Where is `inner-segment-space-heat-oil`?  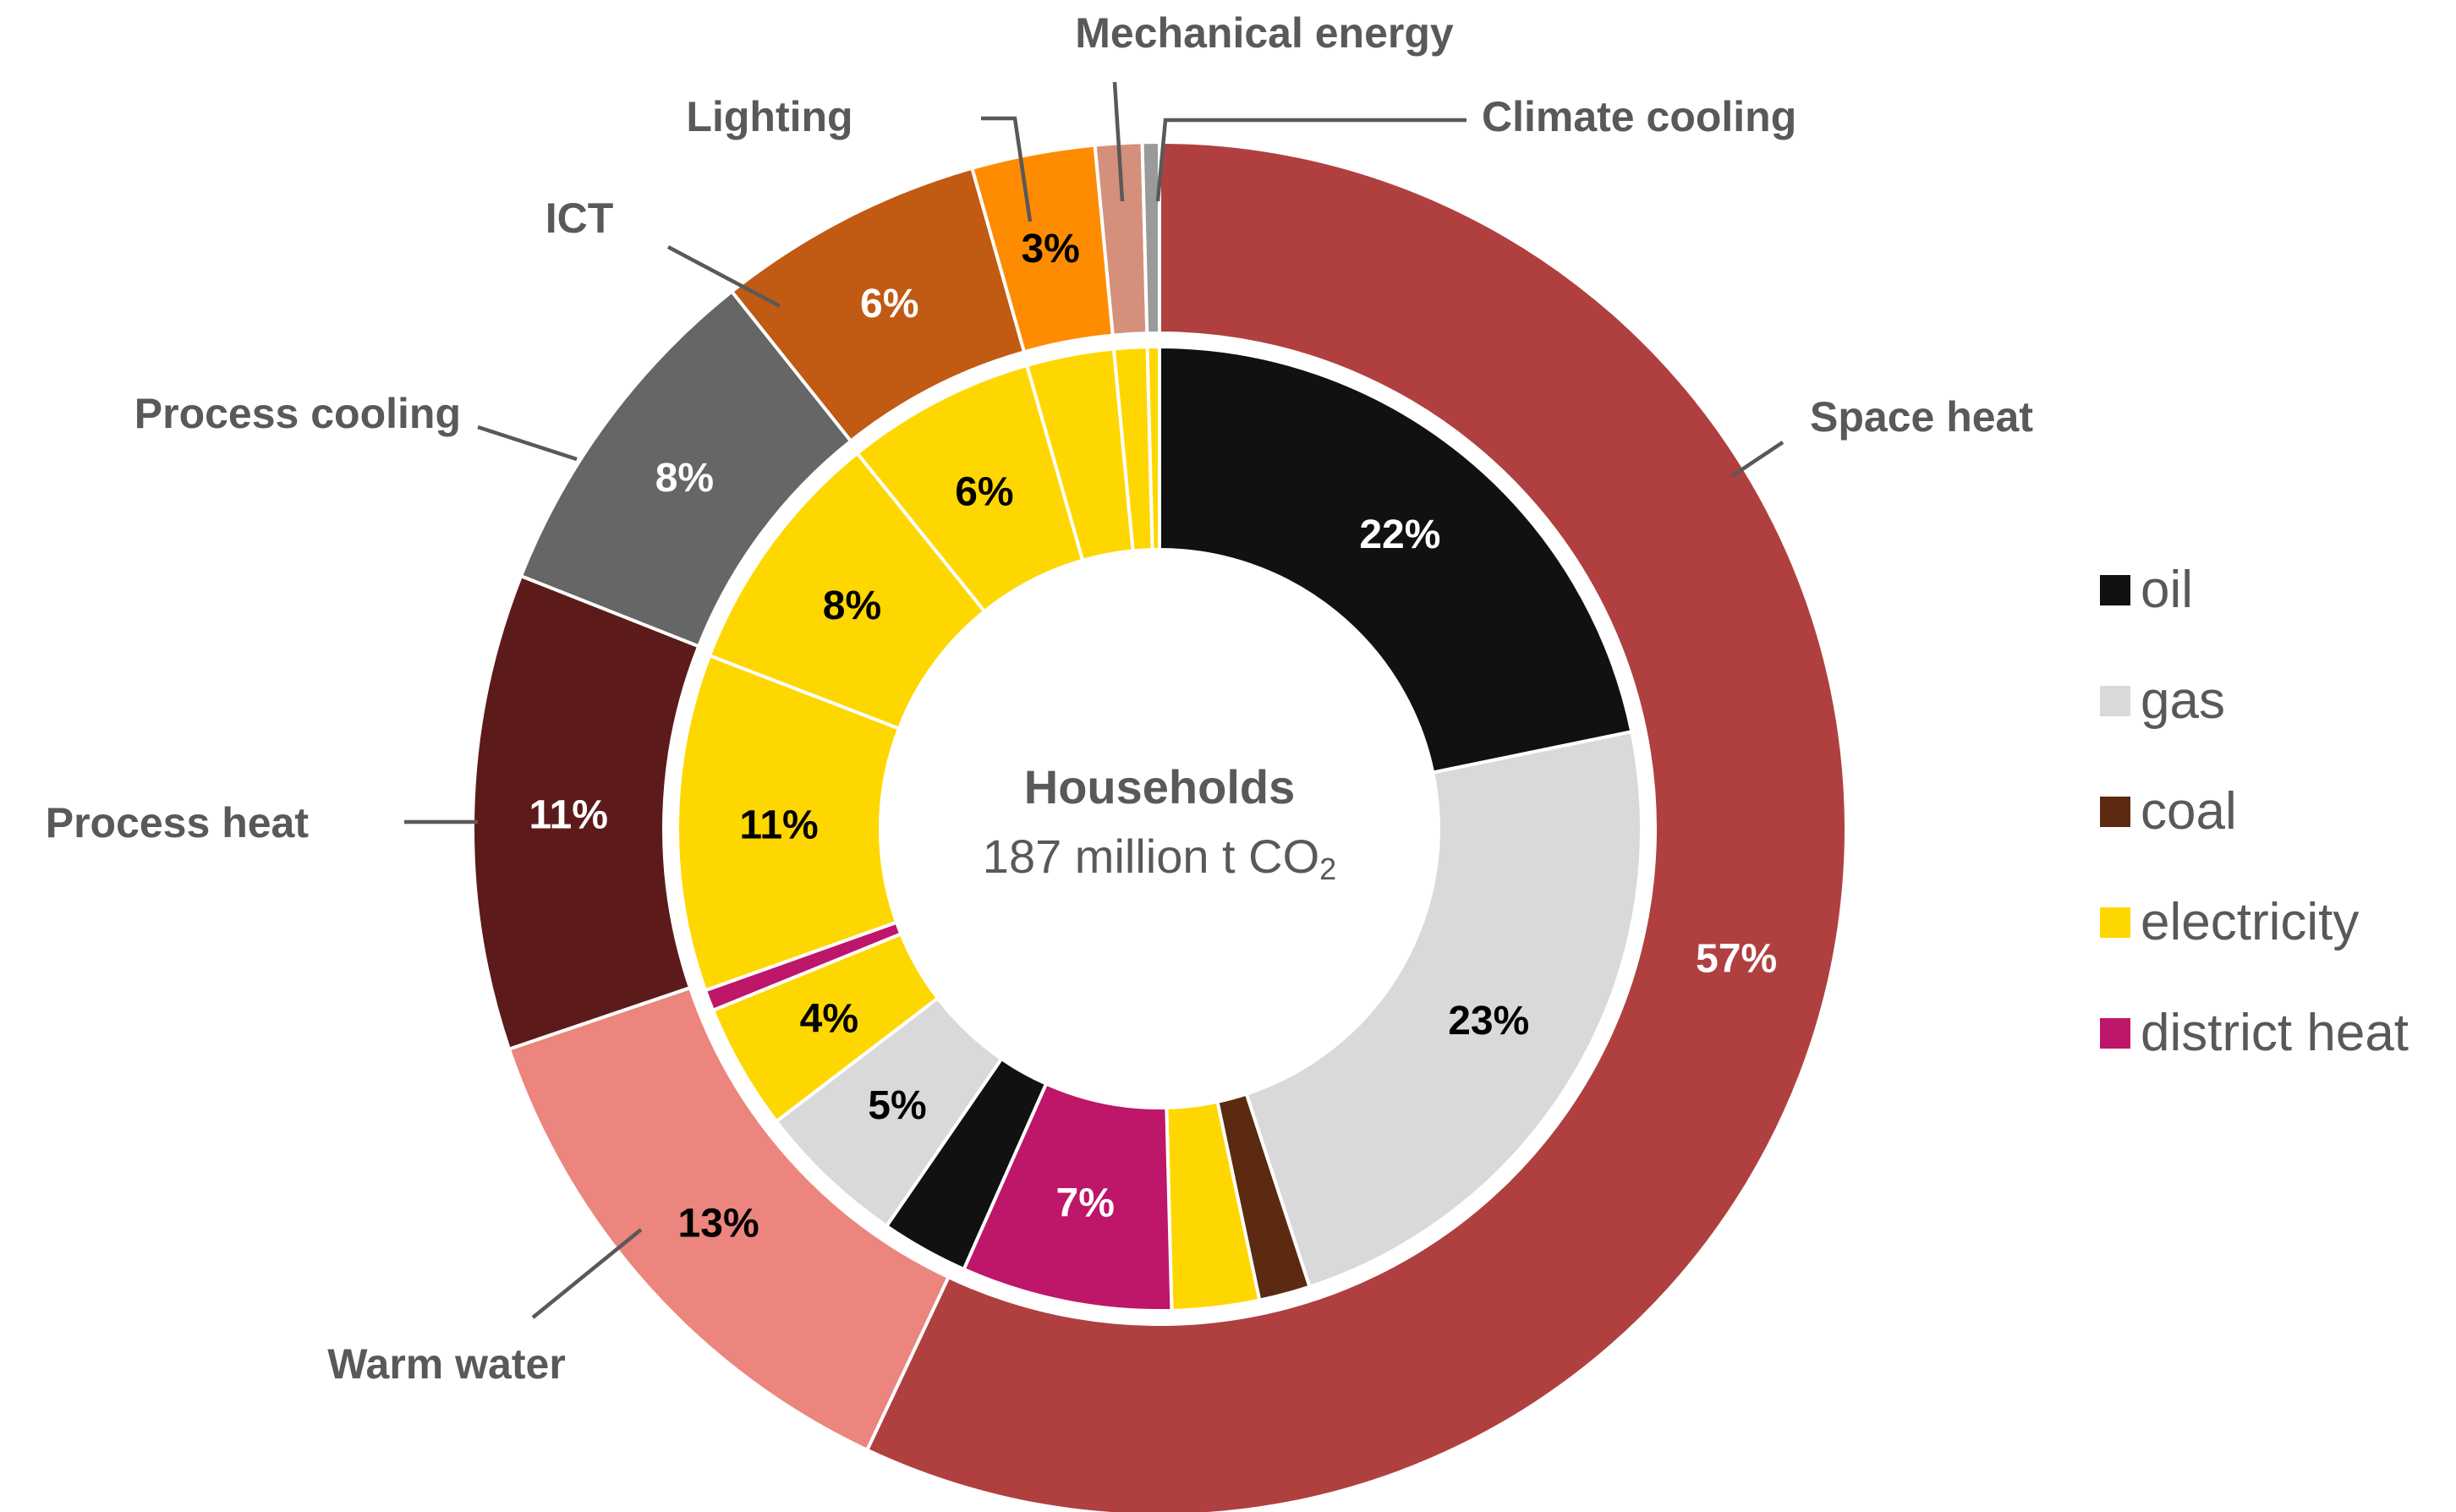
inner-segment-space-heat-oil is located at coordinates (1396, 559).